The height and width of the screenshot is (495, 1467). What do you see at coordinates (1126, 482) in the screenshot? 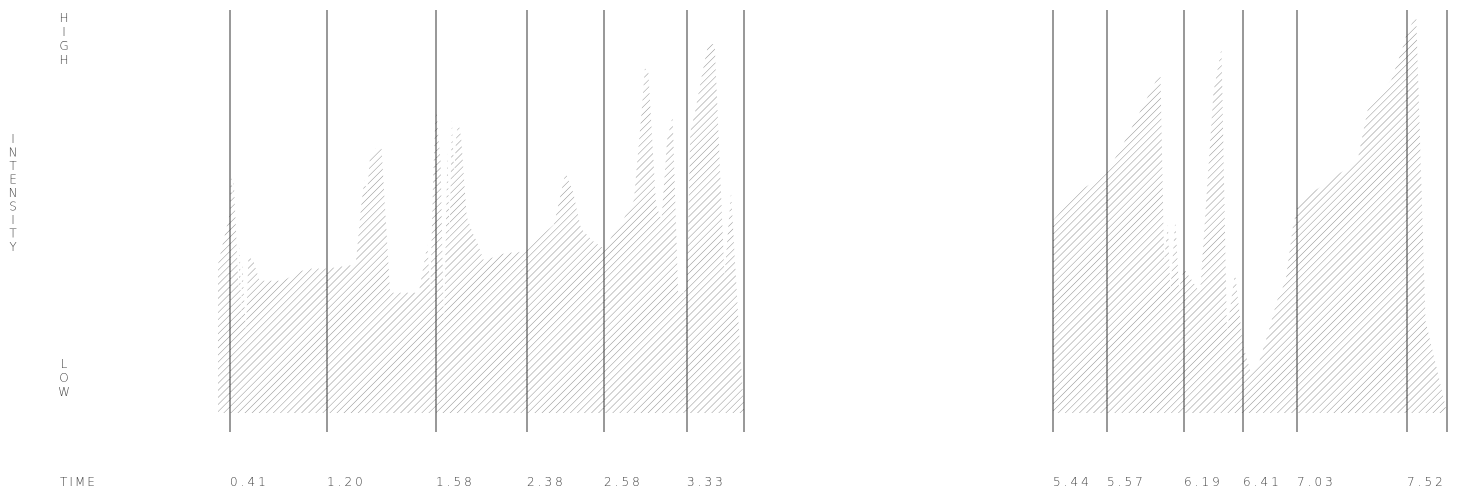
I see `time-tick-label: 5.57` at bounding box center [1126, 482].